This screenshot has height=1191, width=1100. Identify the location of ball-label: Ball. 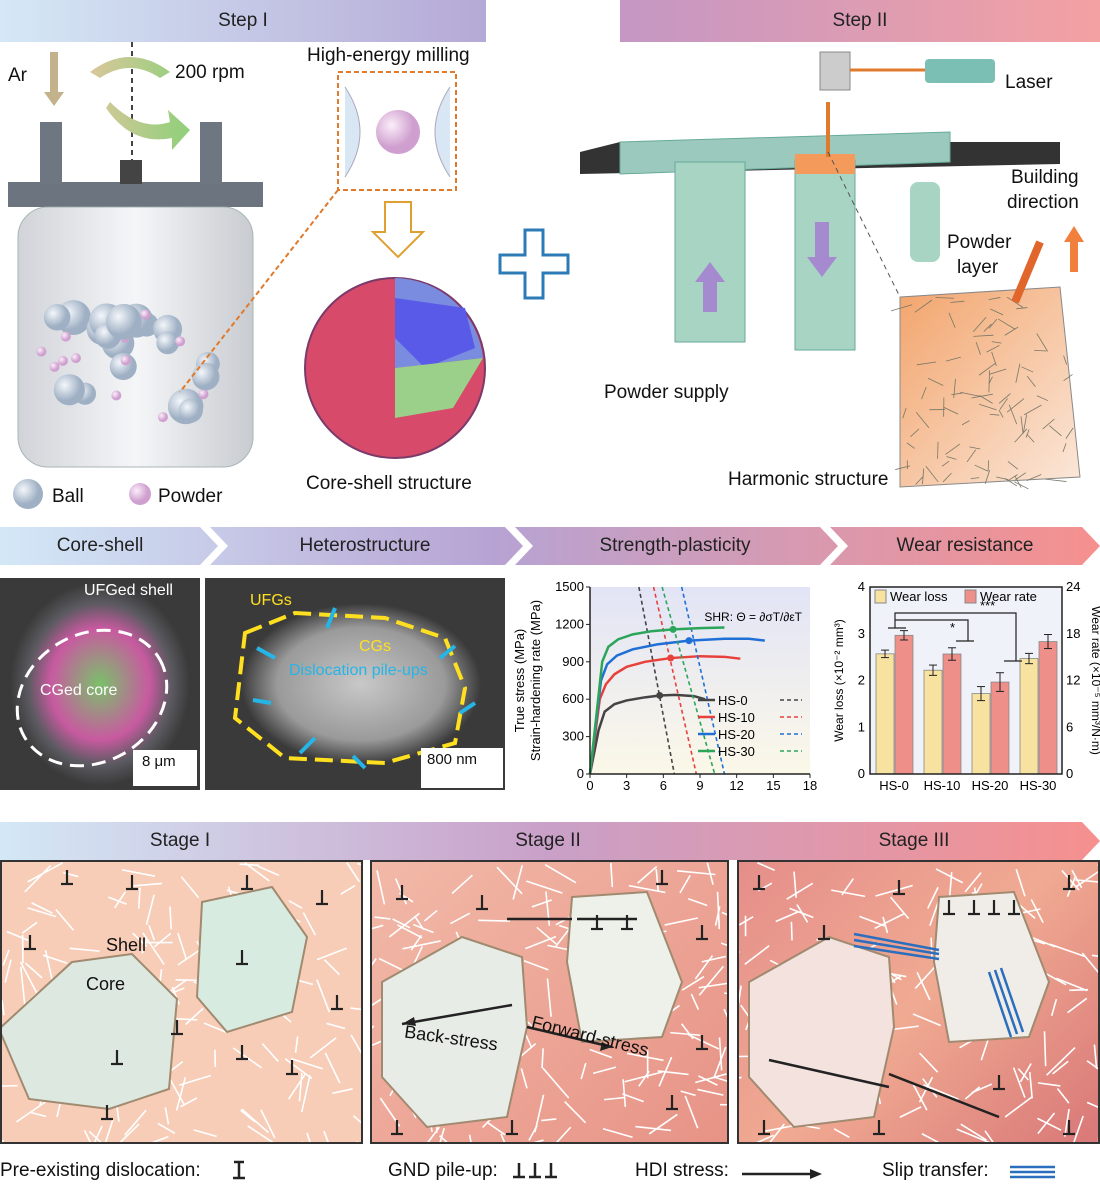
(68, 496).